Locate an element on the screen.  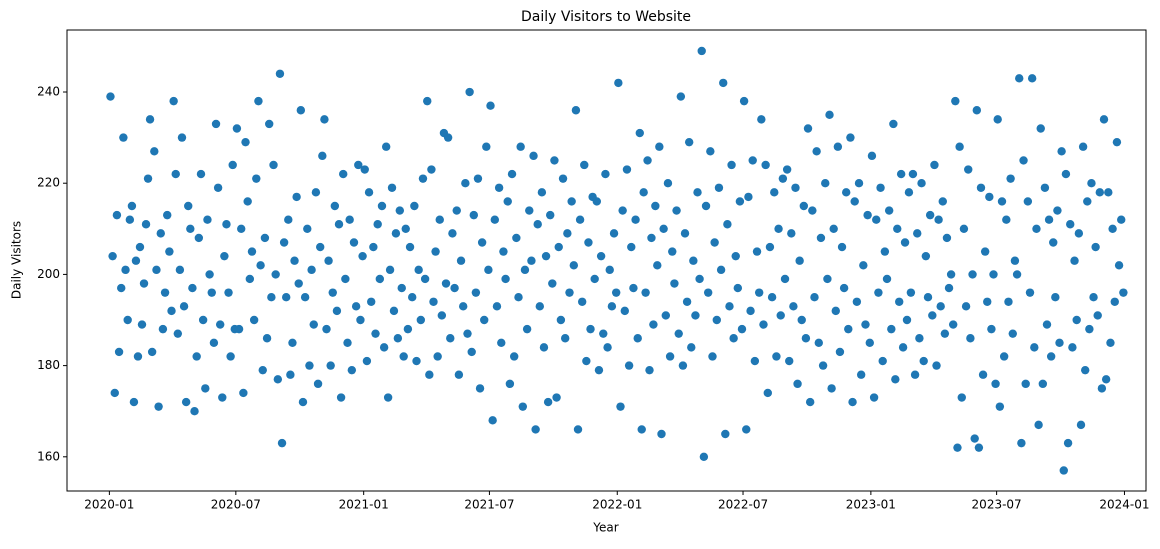
x-tick-label: 2023-07 is located at coordinates (997, 505).